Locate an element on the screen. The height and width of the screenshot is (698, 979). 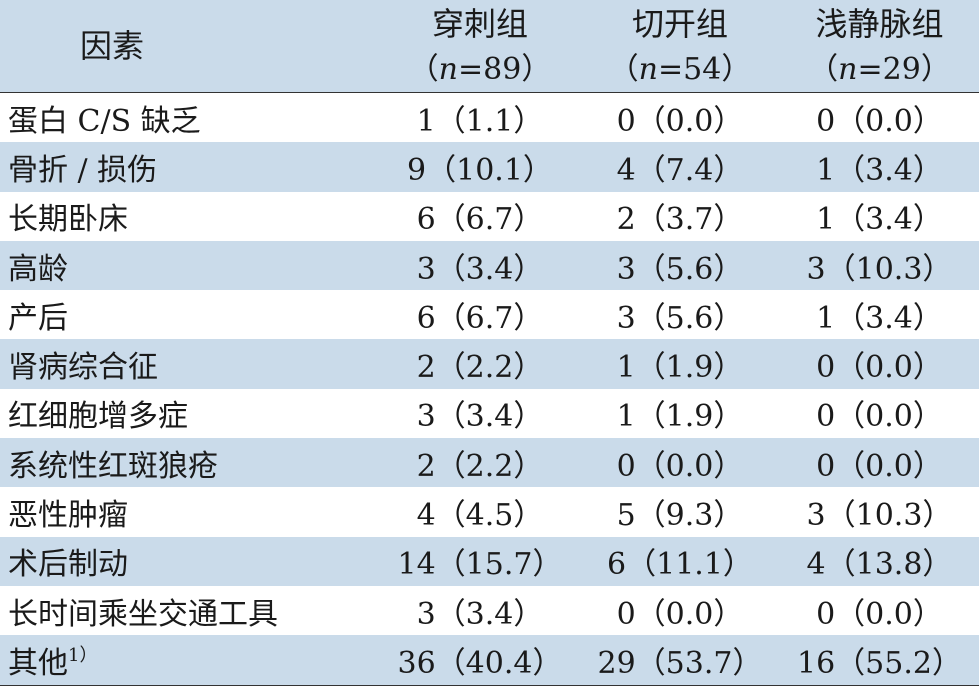
table-row: 长时间乘坐交通工具 3（3.4） 0（0.0） 0（0.0） is located at coordinates (489, 610).